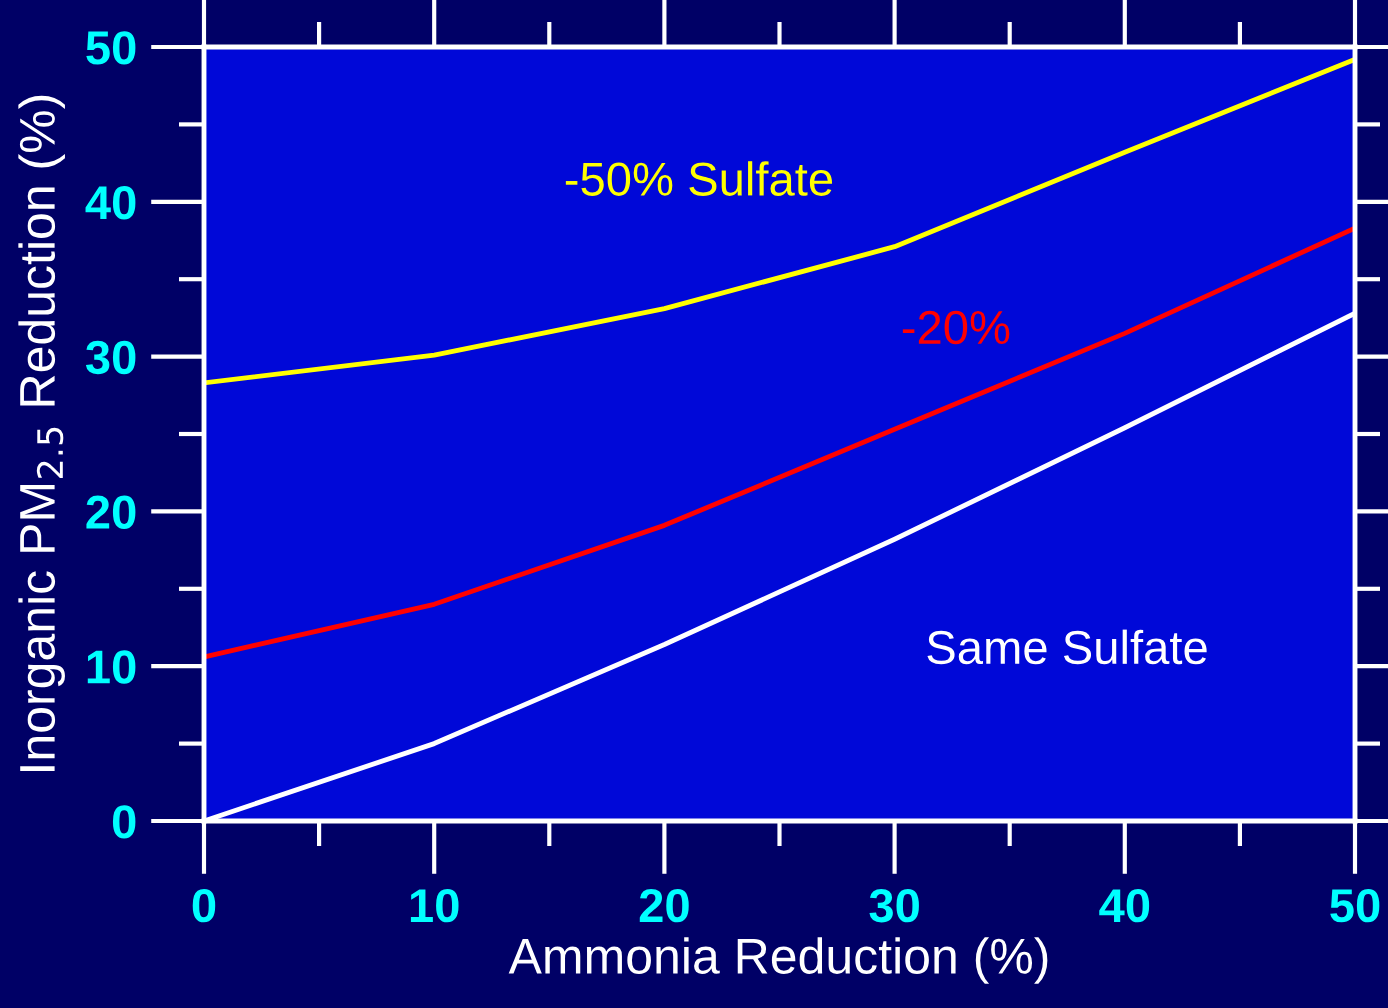 This screenshot has width=1388, height=1008. Describe the element at coordinates (894, 905) in the screenshot. I see `x-tick-label: 30` at that location.